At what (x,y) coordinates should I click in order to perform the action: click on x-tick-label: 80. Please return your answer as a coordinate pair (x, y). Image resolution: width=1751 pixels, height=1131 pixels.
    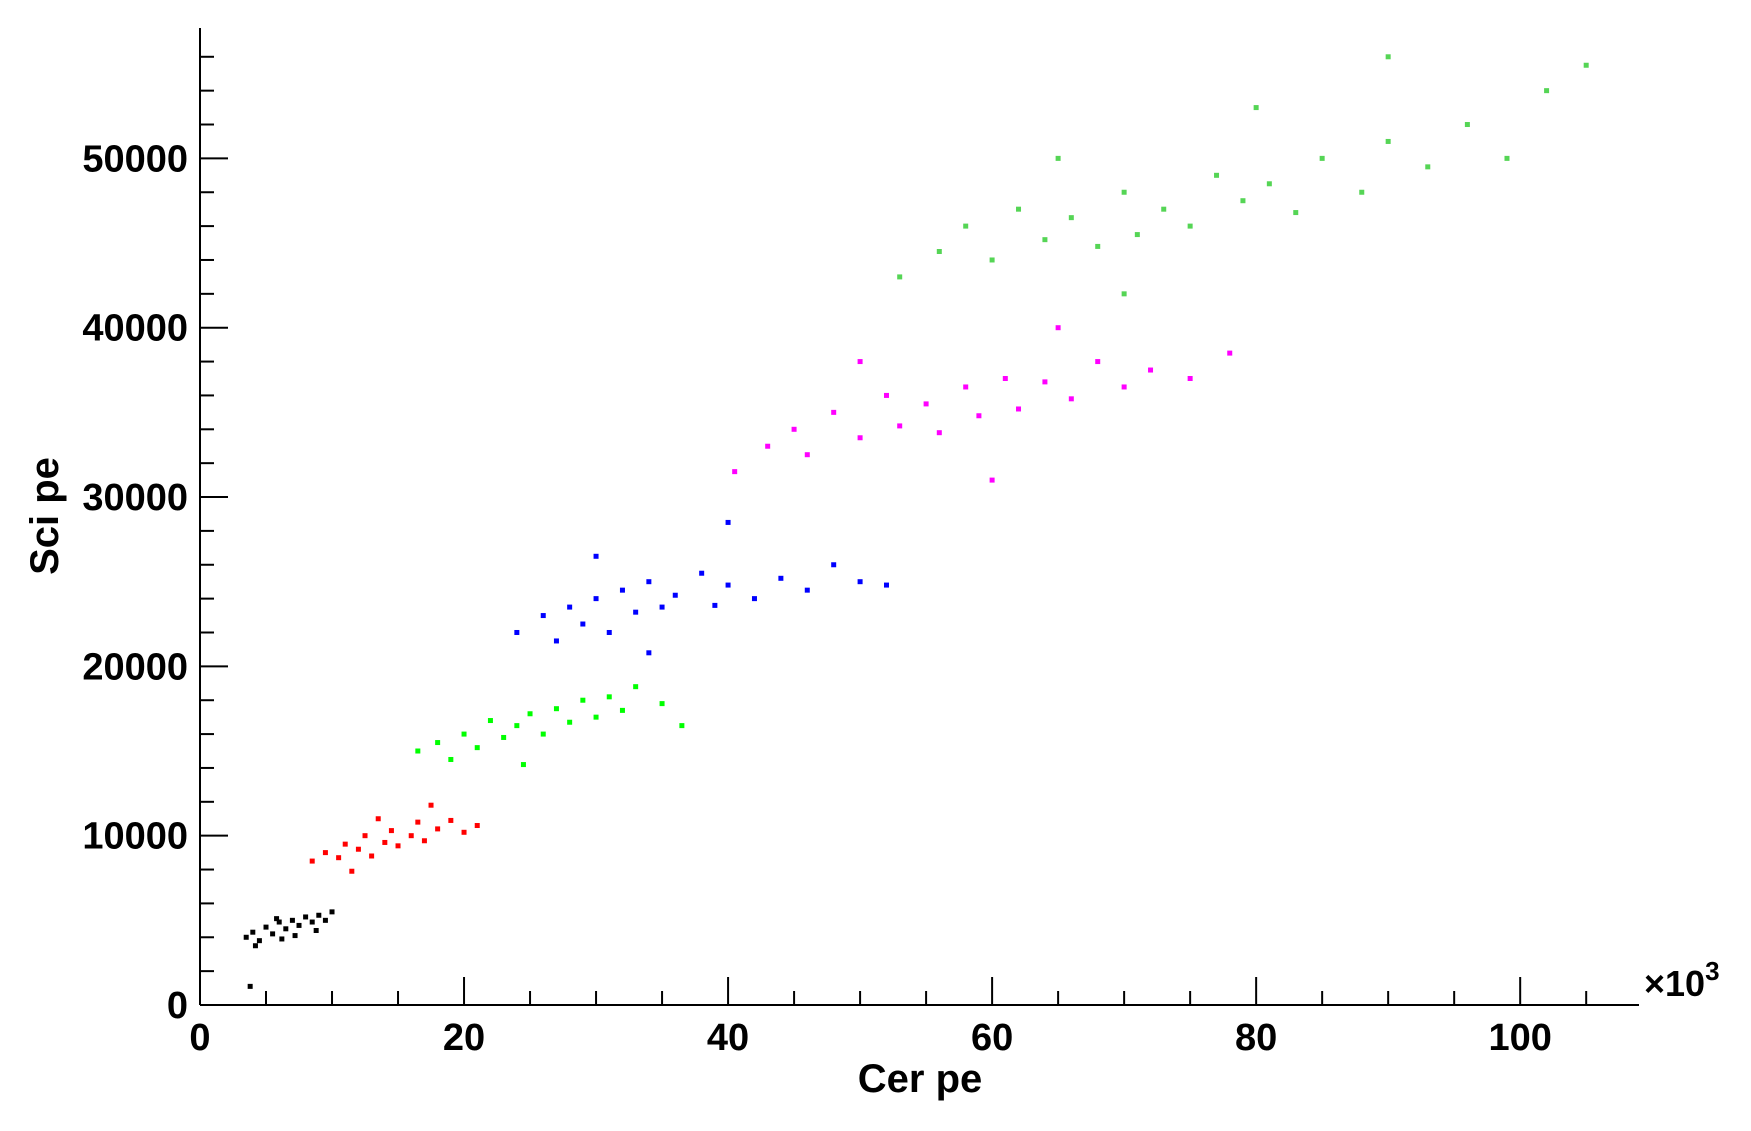
    Looking at the image, I should click on (1256, 1038).